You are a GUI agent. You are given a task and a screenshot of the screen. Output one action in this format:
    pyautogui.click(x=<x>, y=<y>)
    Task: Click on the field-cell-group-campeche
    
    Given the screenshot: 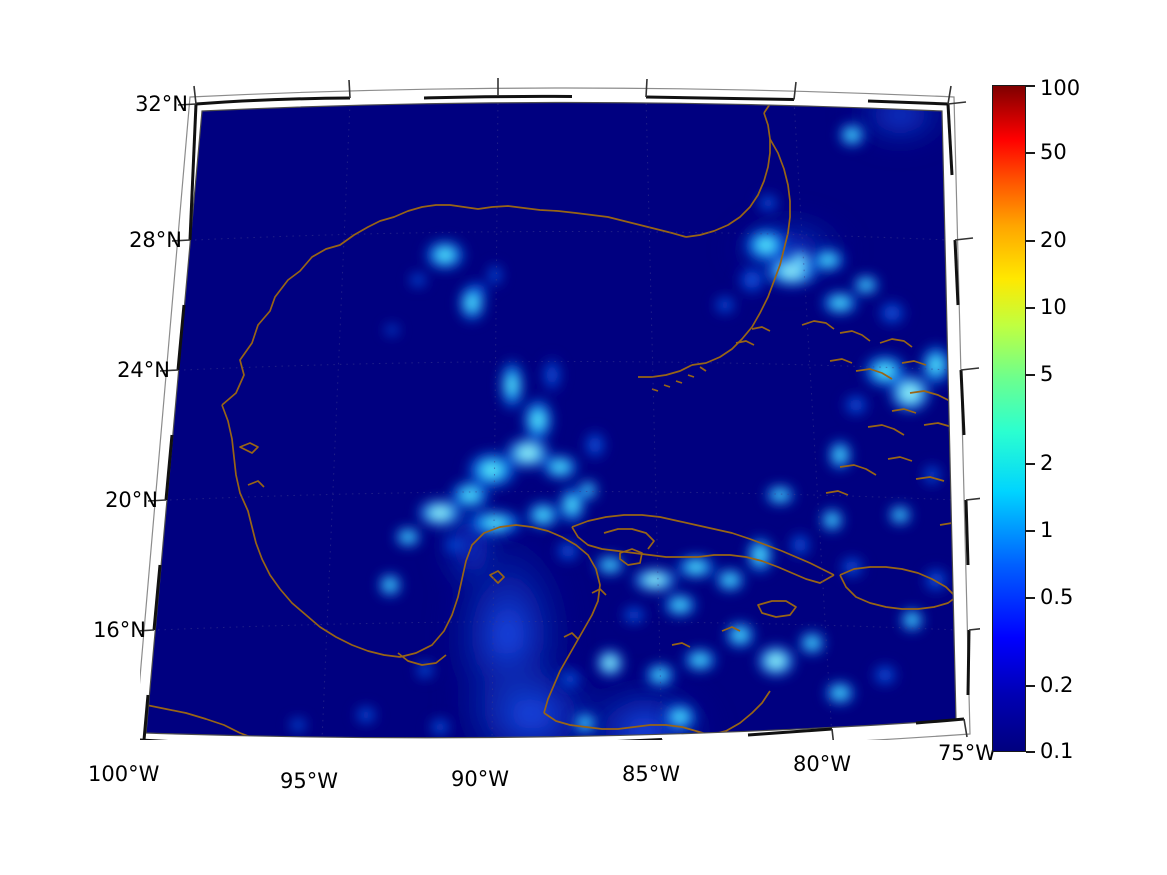 What is the action you would take?
    pyautogui.click(x=500, y=454)
    